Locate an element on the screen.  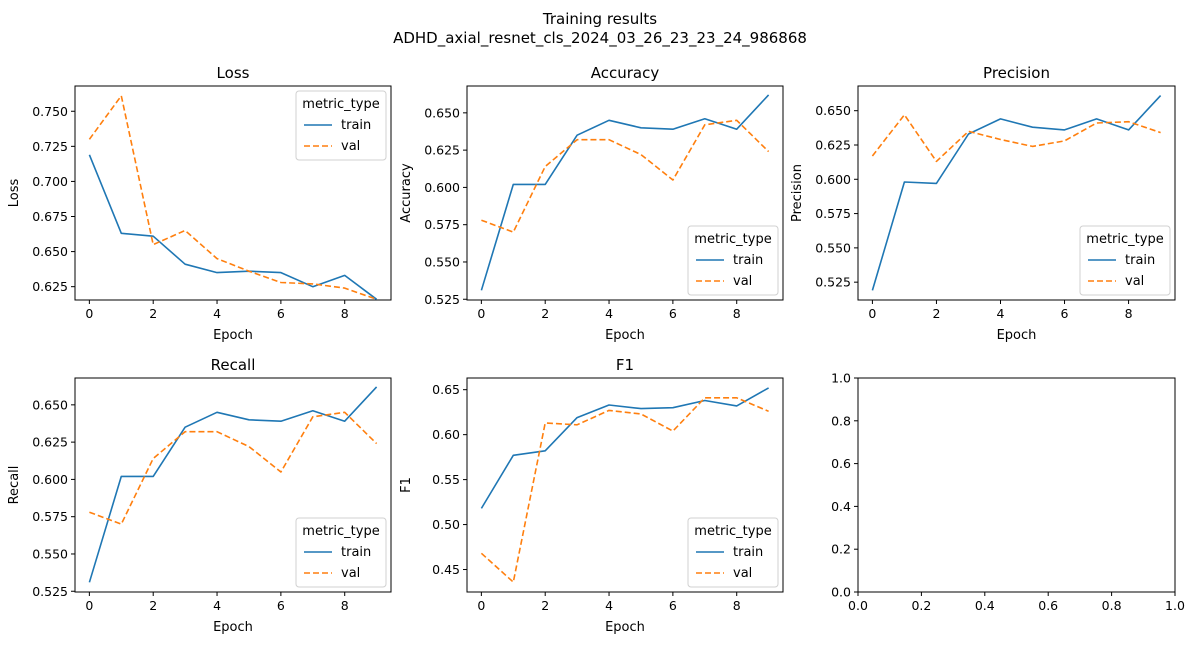
x-tick-label: 0.2 is located at coordinates (921, 605).